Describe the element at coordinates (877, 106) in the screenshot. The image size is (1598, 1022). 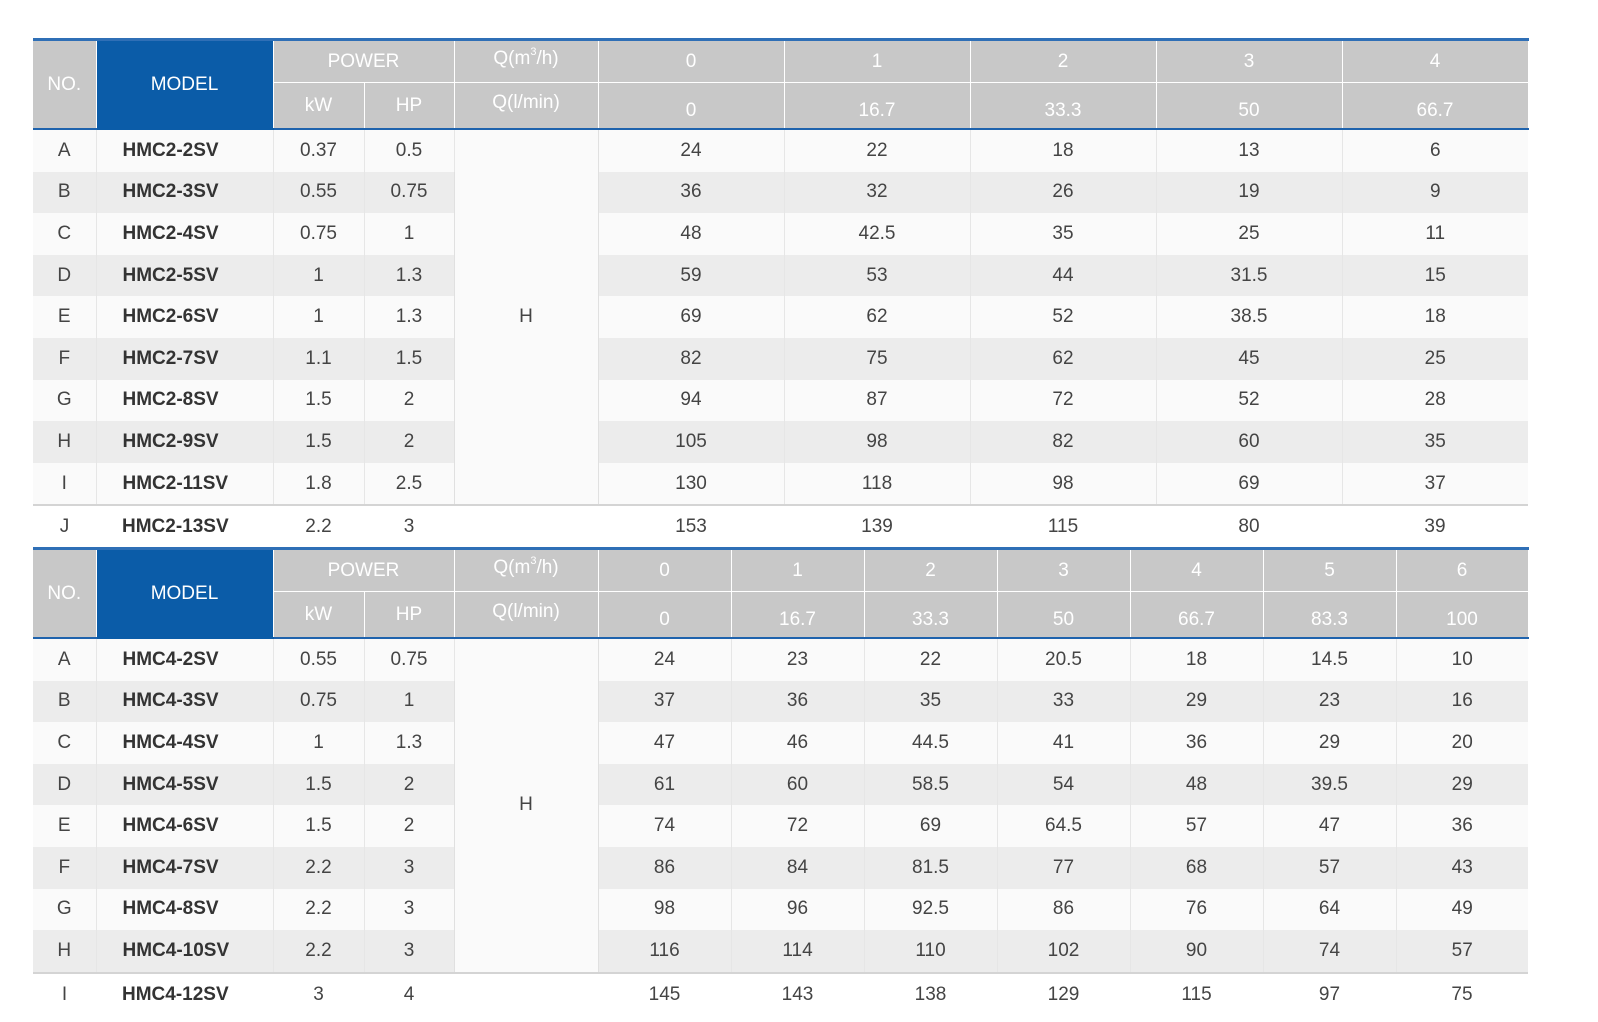
I see `flow-lmin-value: 16.7` at that location.